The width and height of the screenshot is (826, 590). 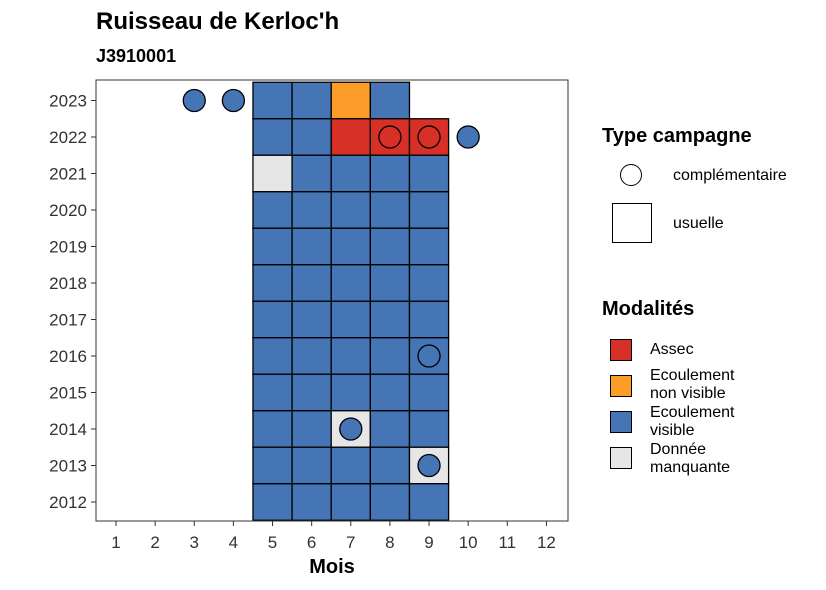 What do you see at coordinates (692, 384) in the screenshot?
I see `legend-label-ecoulement-non-visible: Ecoulement non visible` at bounding box center [692, 384].